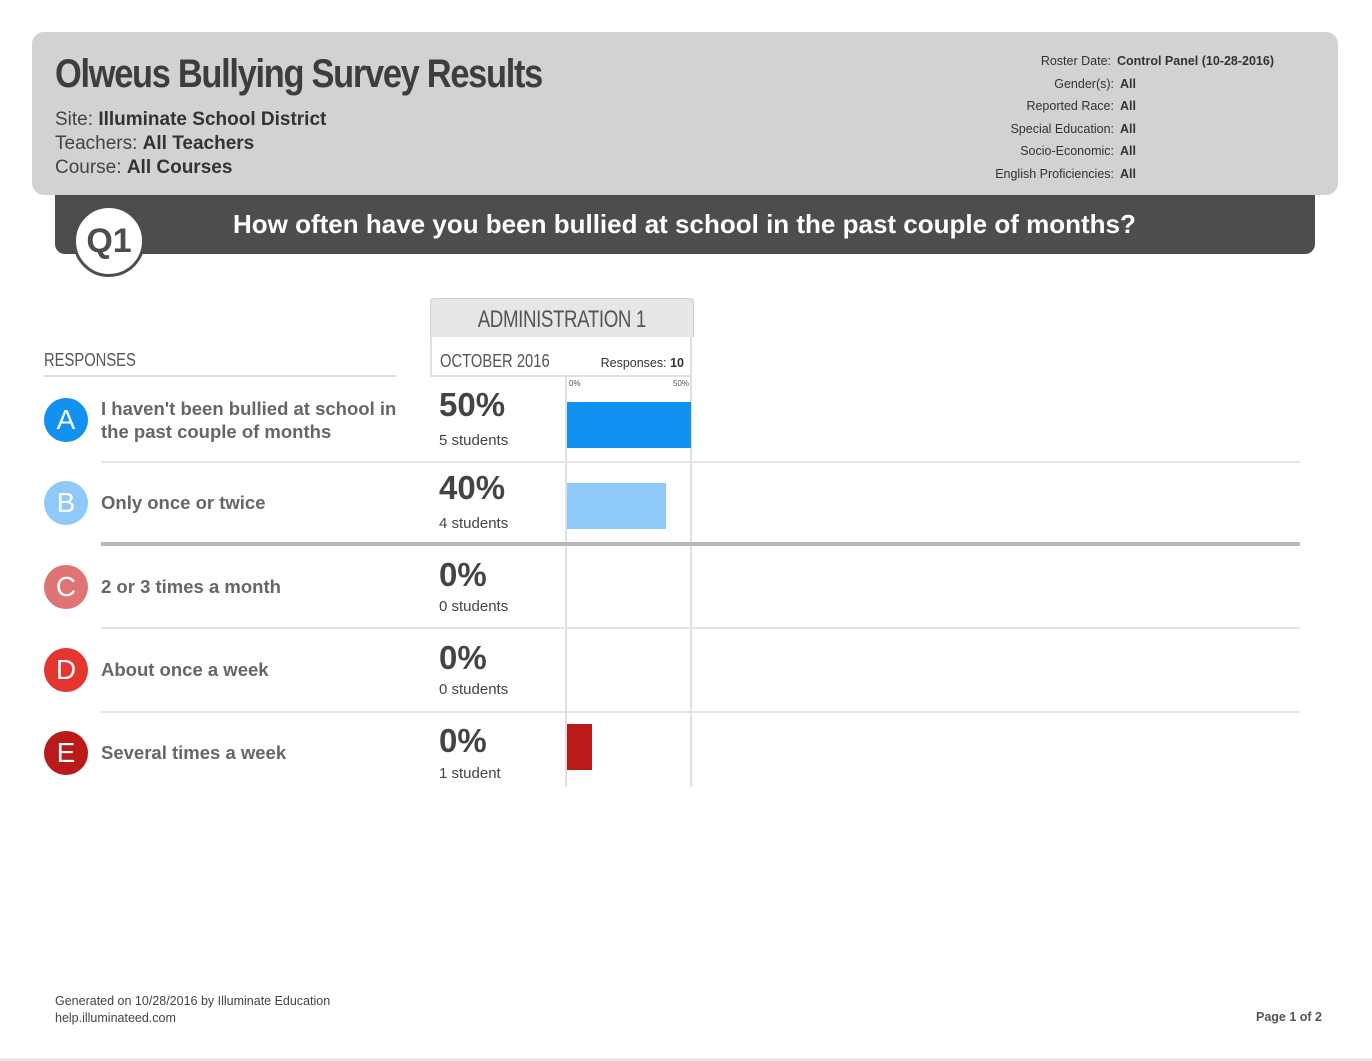 The height and width of the screenshot is (1061, 1372). I want to click on answer-label: About once a week, so click(185, 669).